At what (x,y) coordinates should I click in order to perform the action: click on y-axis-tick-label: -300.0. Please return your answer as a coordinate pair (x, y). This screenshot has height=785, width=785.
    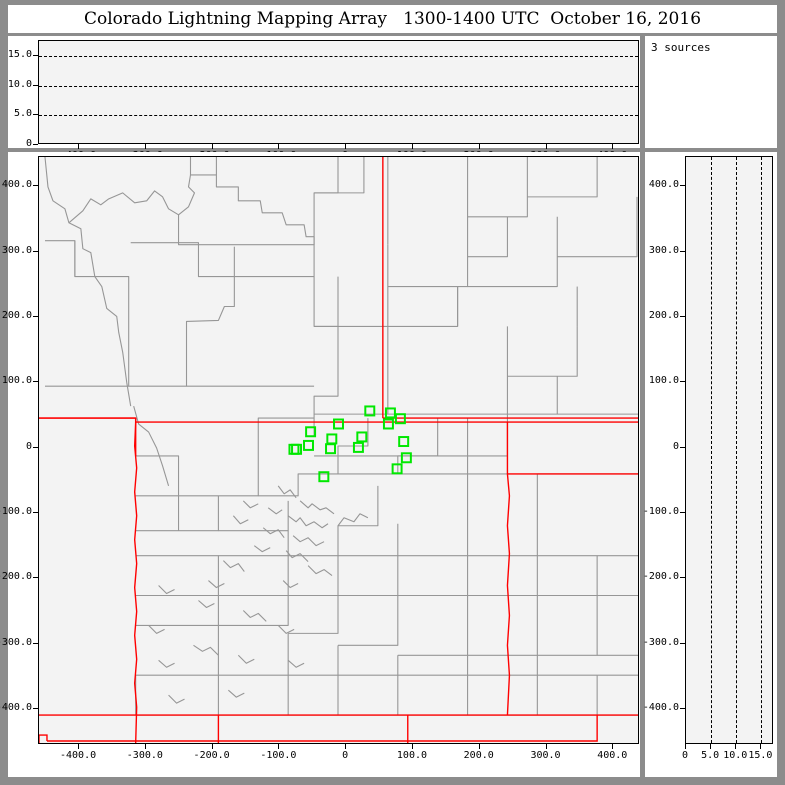
    Looking at the image, I should click on (660, 642).